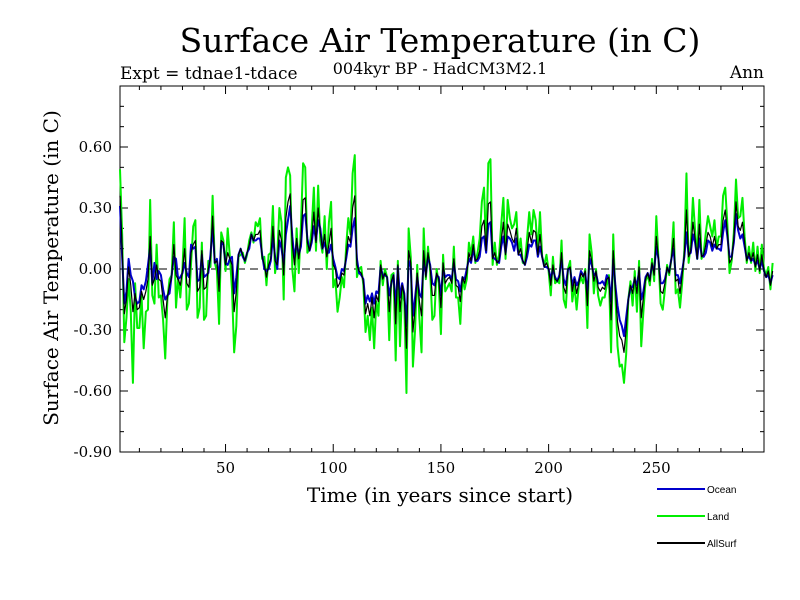 This screenshot has height=600, width=800. Describe the element at coordinates (697, 517) in the screenshot. I see `legend: Ocean Land AllSurf` at that location.